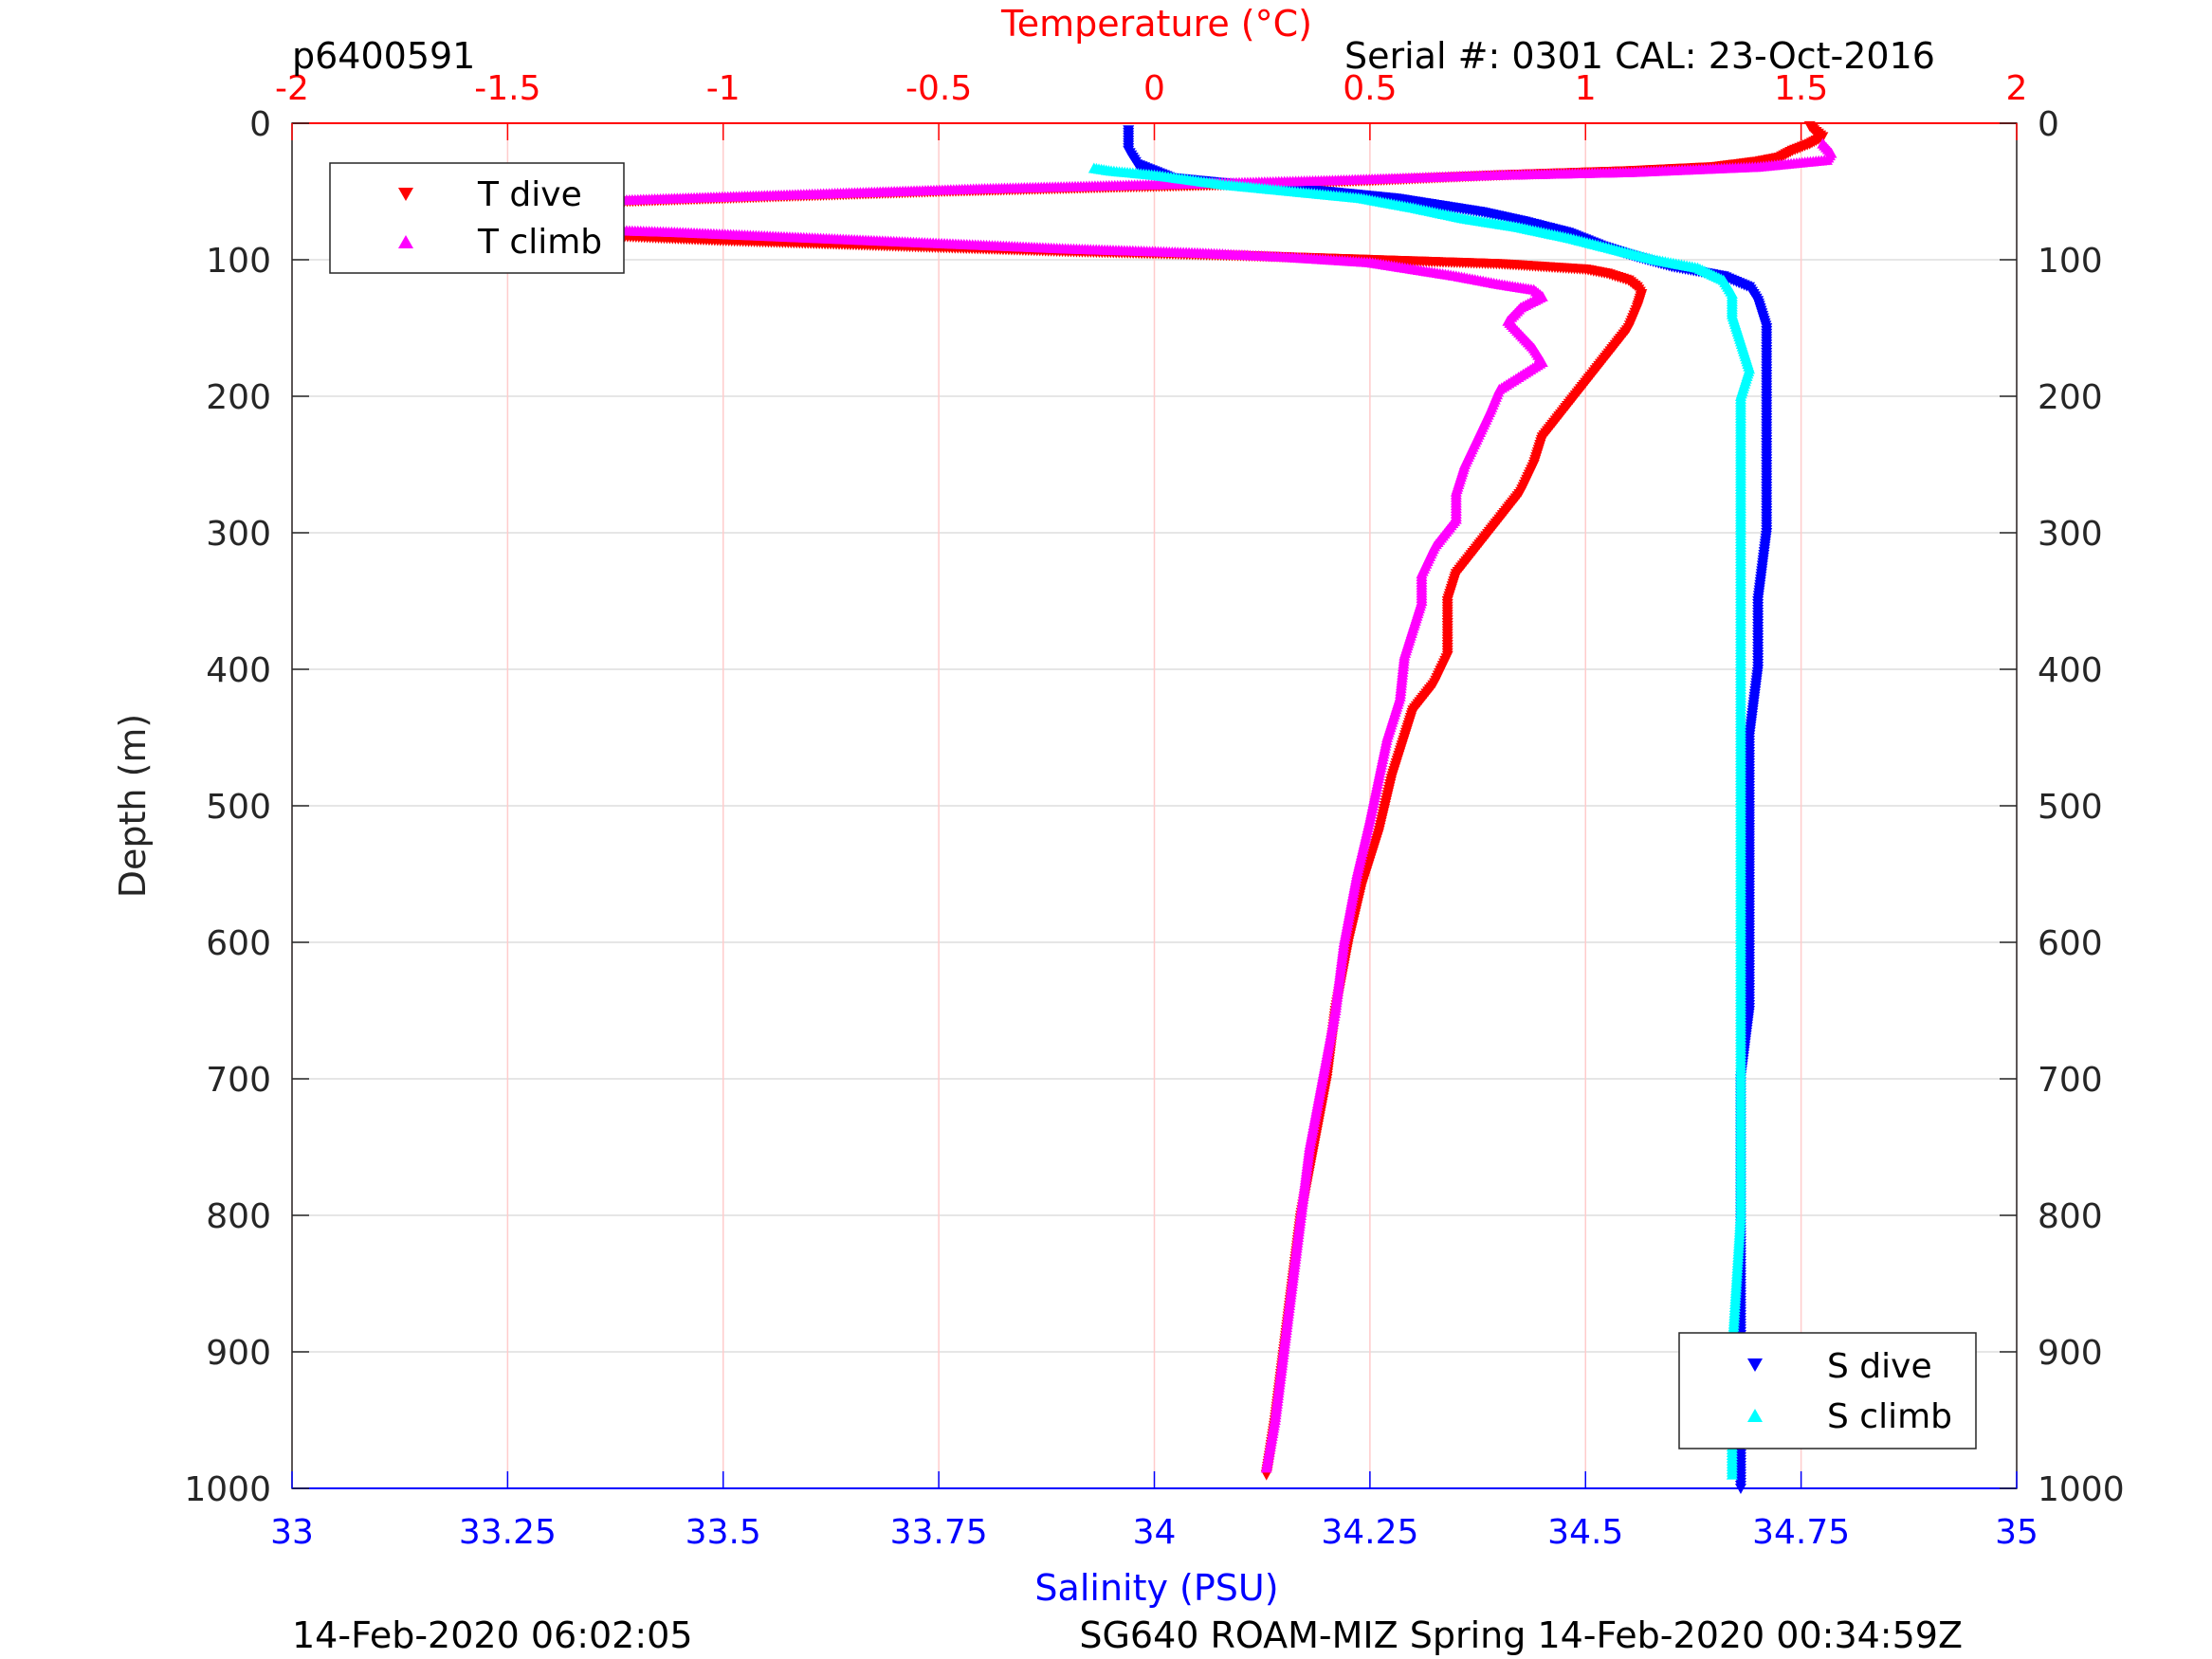 Image resolution: width=2212 pixels, height=1659 pixels. I want to click on depth-tick-label-left: 900, so click(238, 1353).